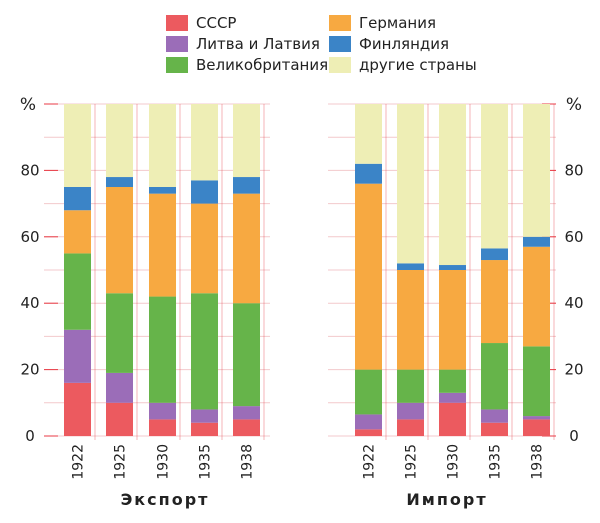 This screenshot has width=600, height=523. What do you see at coordinates (177, 65) in the screenshot?
I see `legend-swatch-uk` at bounding box center [177, 65].